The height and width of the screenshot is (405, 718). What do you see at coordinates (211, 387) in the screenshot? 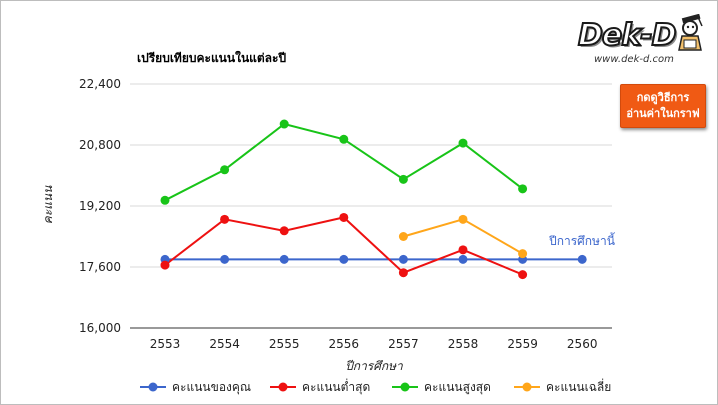
I see `legend-label: คะแนนของคุณ` at bounding box center [211, 387].